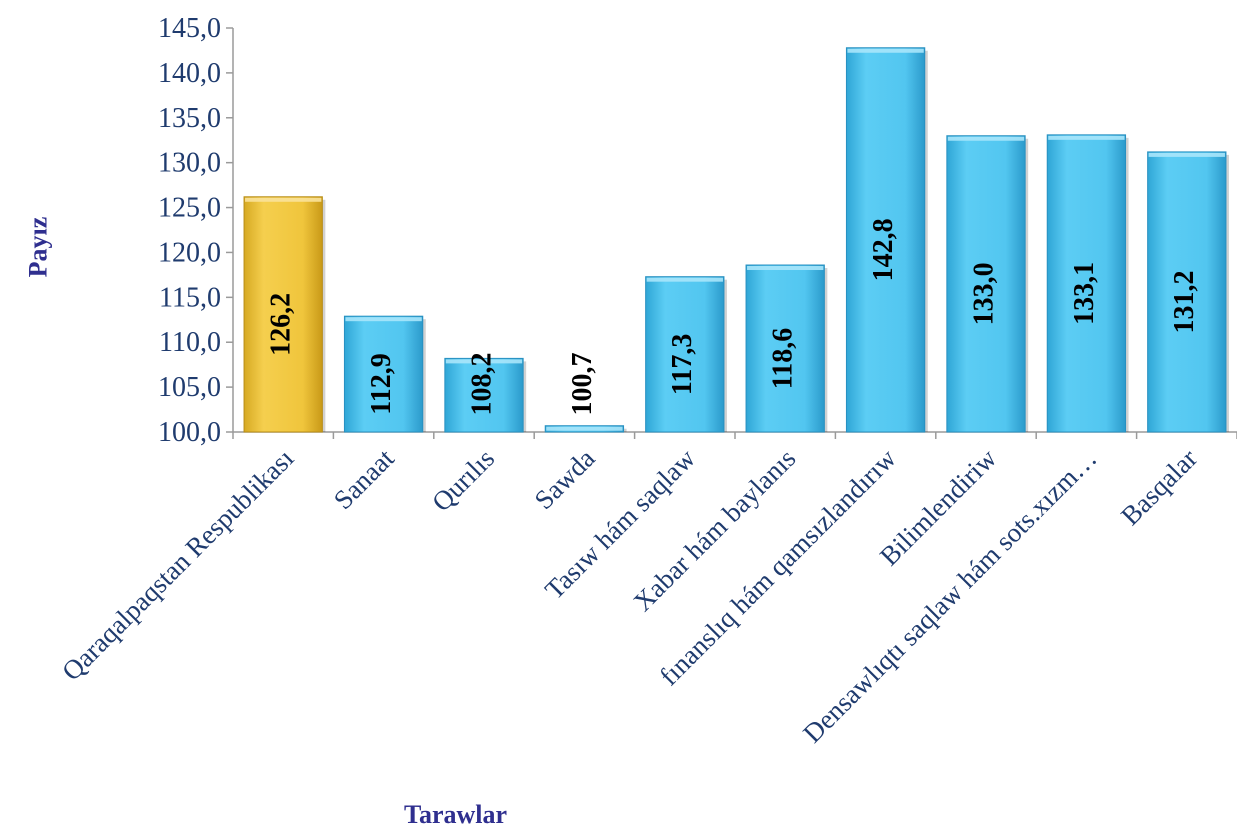 This screenshot has height=832, width=1237. What do you see at coordinates (281, 324) in the screenshot?
I see `bar-value-label: 126,2` at bounding box center [281, 324].